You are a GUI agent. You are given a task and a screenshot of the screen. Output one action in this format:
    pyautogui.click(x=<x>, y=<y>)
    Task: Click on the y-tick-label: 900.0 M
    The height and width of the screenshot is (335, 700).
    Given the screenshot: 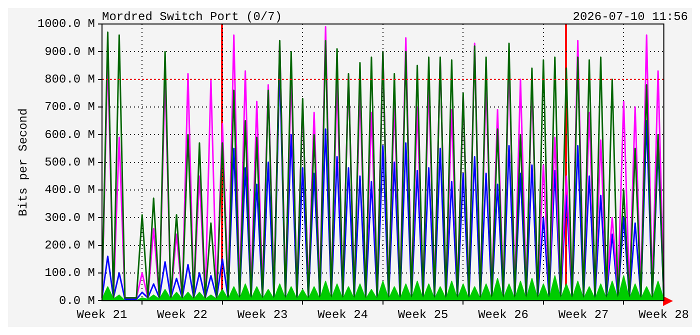 What is the action you would take?
    pyautogui.click(x=70, y=51)
    